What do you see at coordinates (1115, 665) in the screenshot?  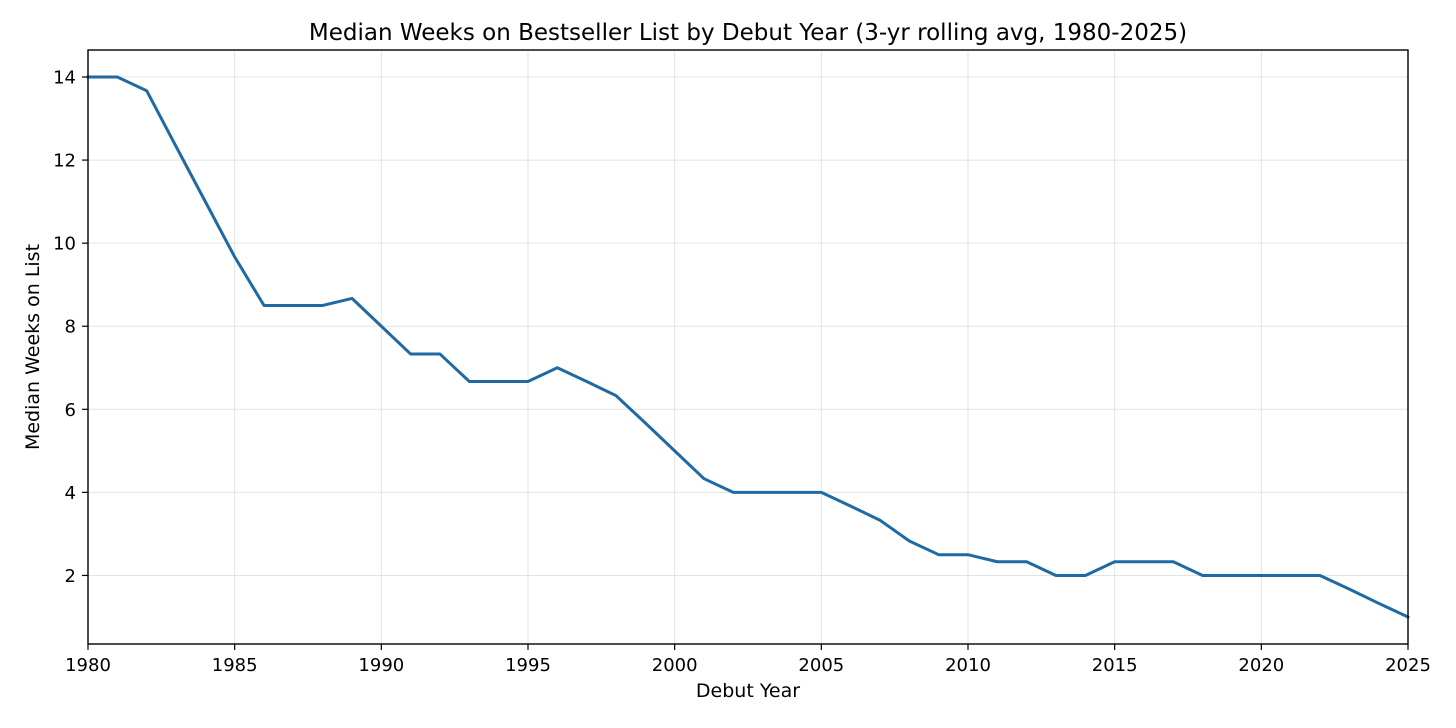 I see `x-tick-label: 2015` at bounding box center [1115, 665].